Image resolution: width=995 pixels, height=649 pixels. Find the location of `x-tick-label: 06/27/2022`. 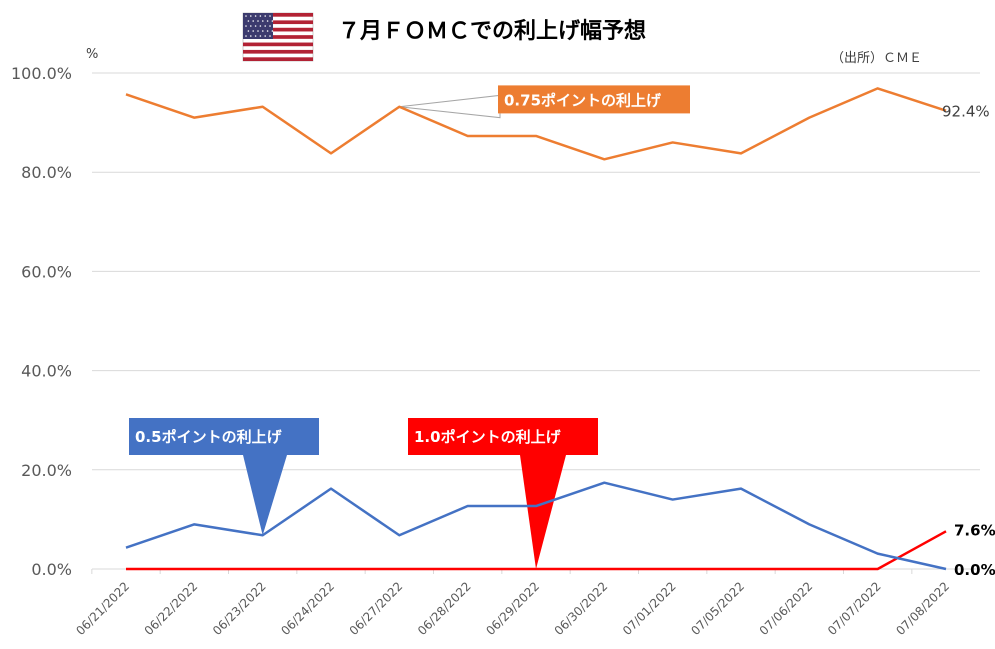

x-tick-label: 06/27/2022 is located at coordinates (376, 608).